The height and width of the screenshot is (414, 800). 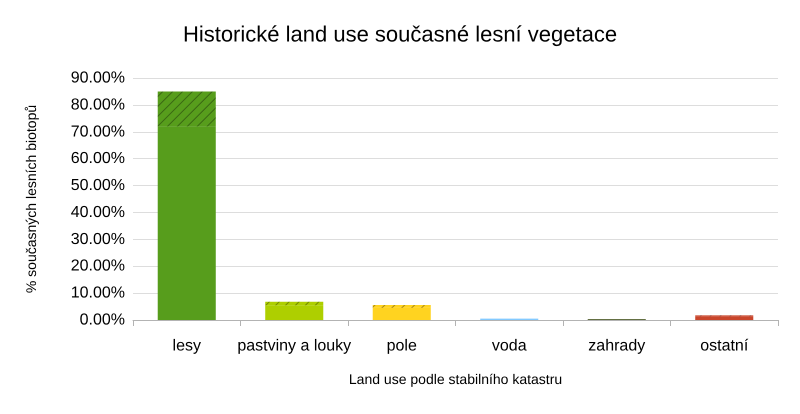 What do you see at coordinates (97, 266) in the screenshot?
I see `y-tick-label: 20.00%` at bounding box center [97, 266].